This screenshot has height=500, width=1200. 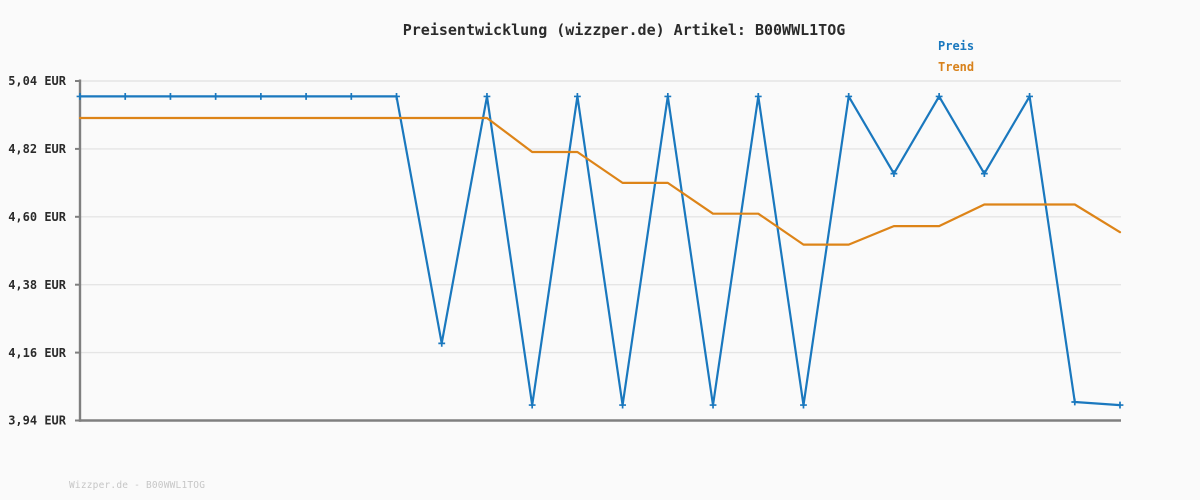 What do you see at coordinates (37, 217) in the screenshot?
I see `y-tick-label: 4,60 EUR` at bounding box center [37, 217].